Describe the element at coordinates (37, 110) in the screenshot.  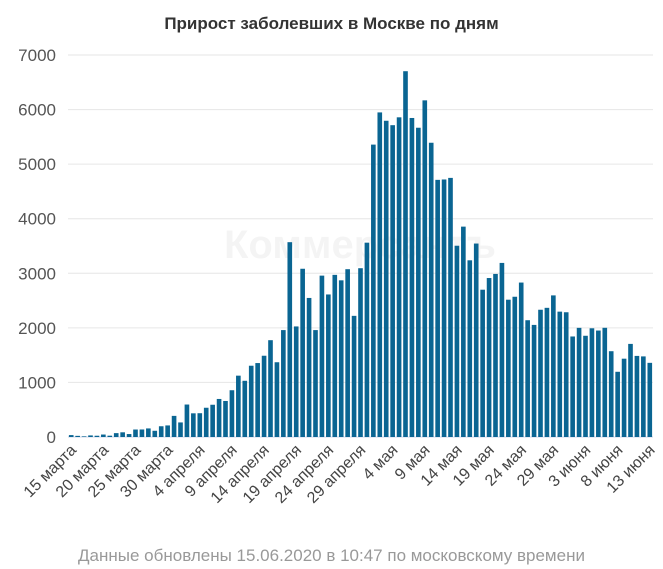
I see `y-tick-label: 6000` at that location.